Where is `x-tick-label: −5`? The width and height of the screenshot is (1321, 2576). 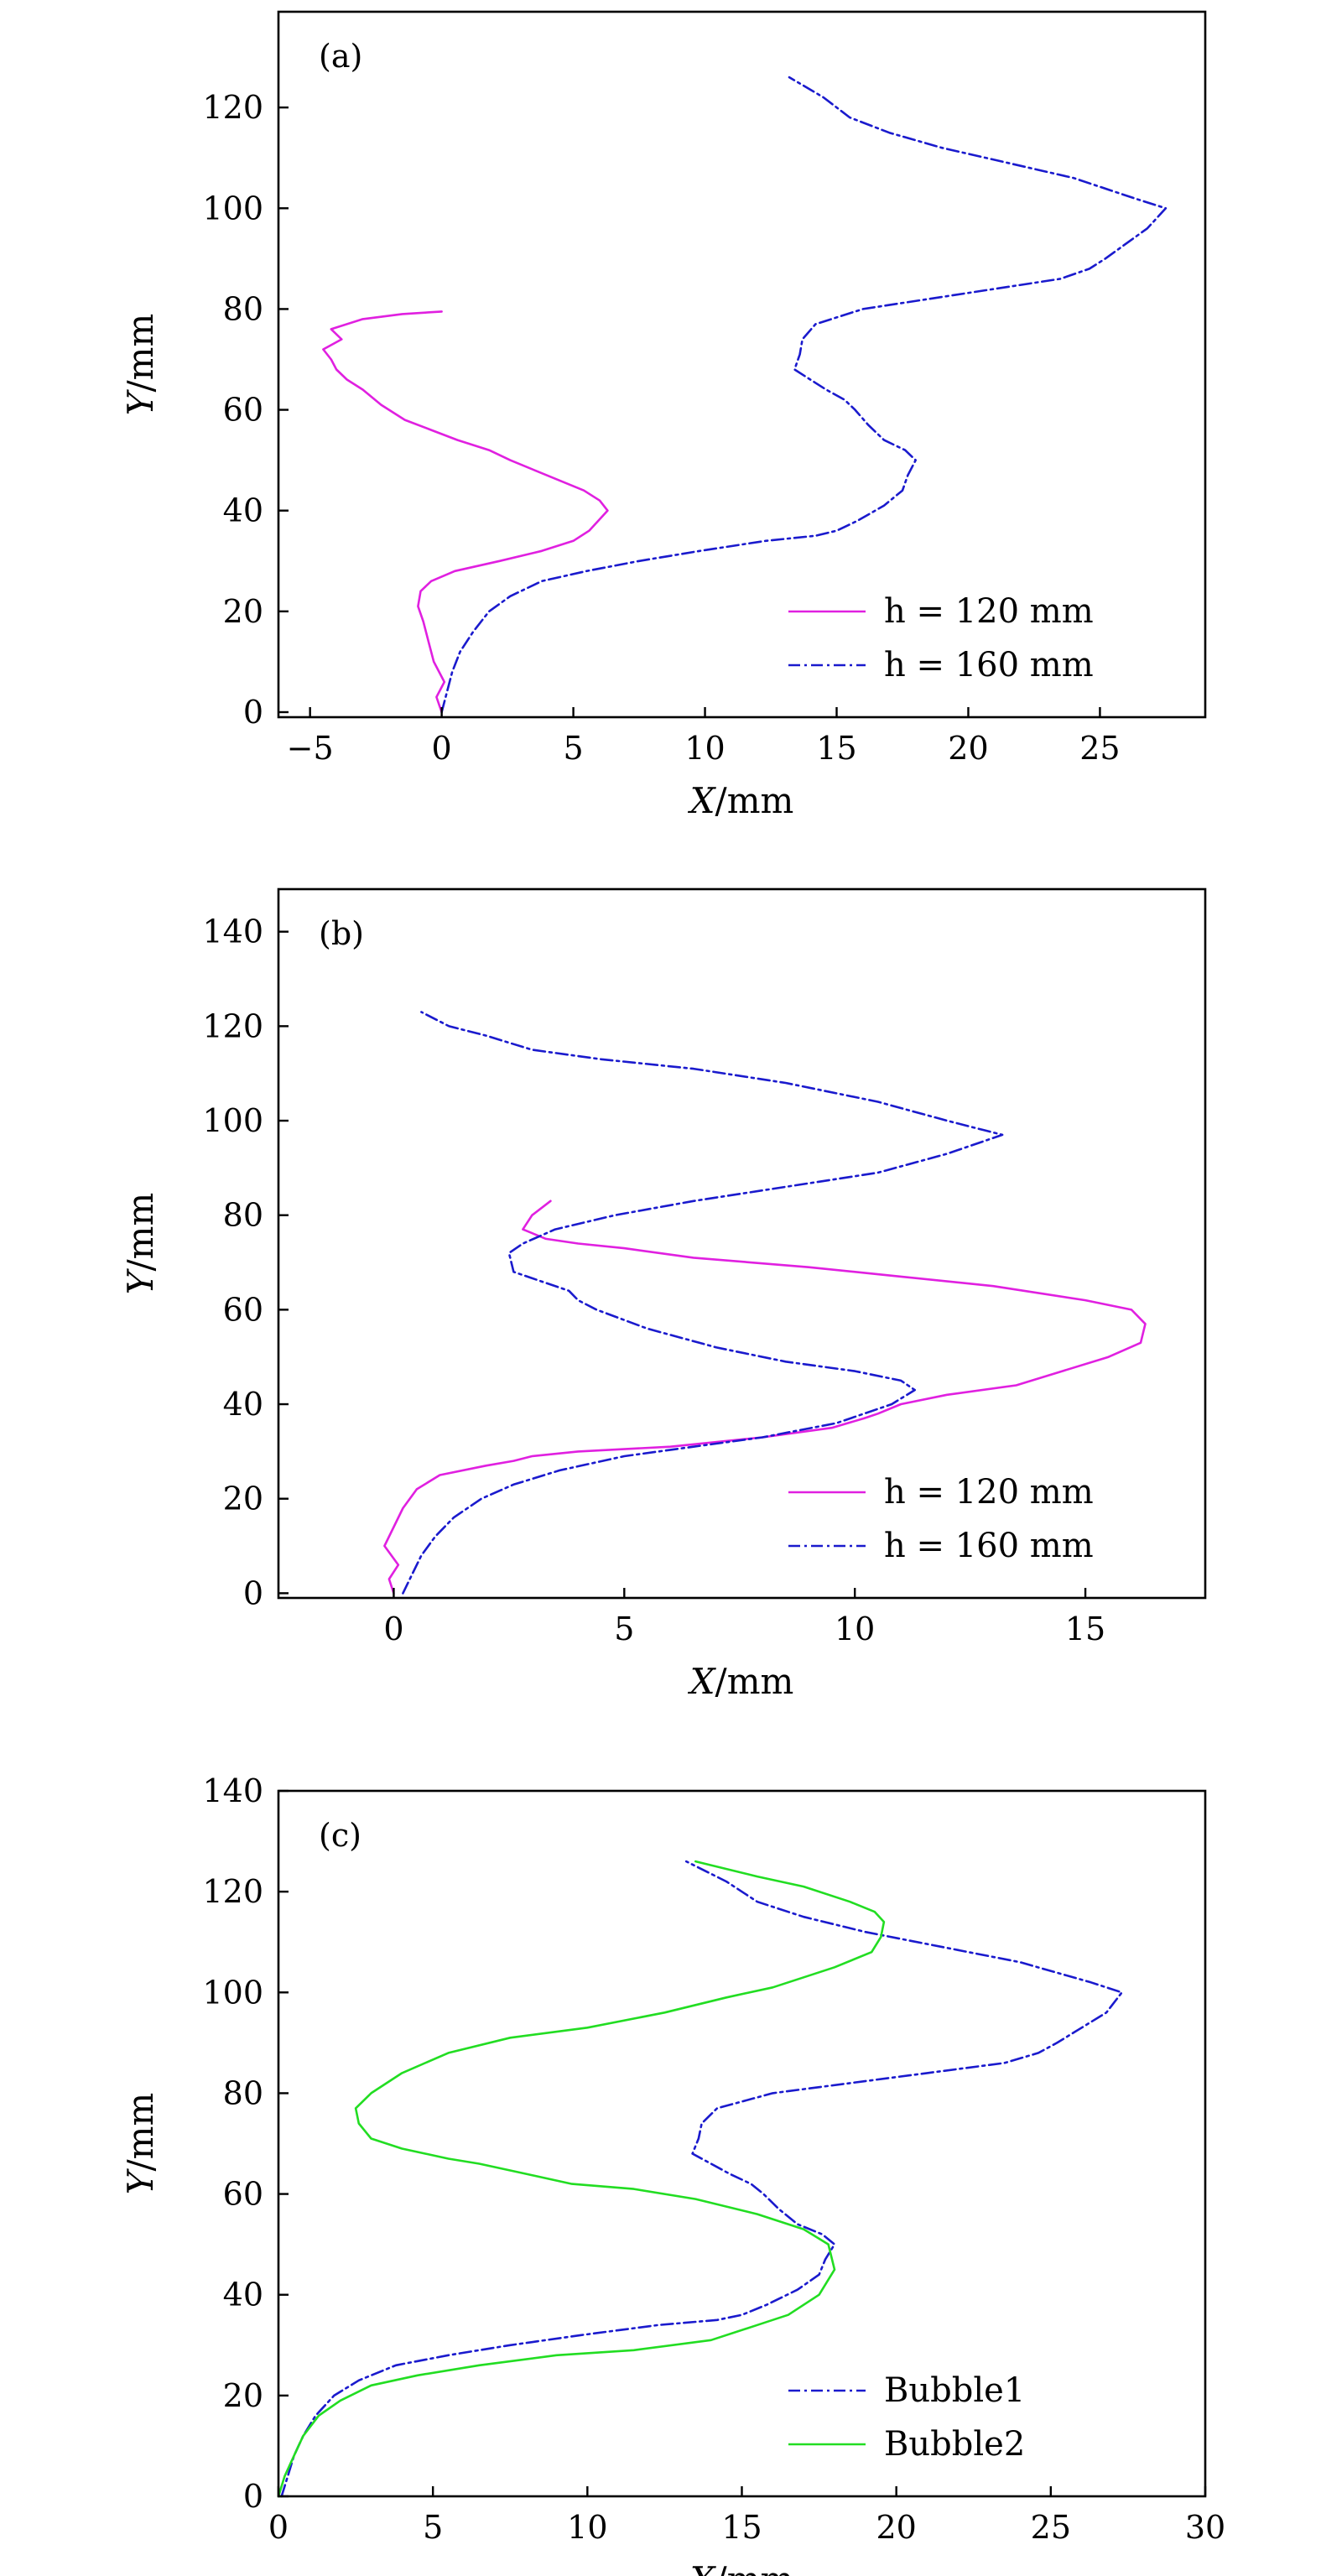
x-tick-label: −5 is located at coordinates (310, 748).